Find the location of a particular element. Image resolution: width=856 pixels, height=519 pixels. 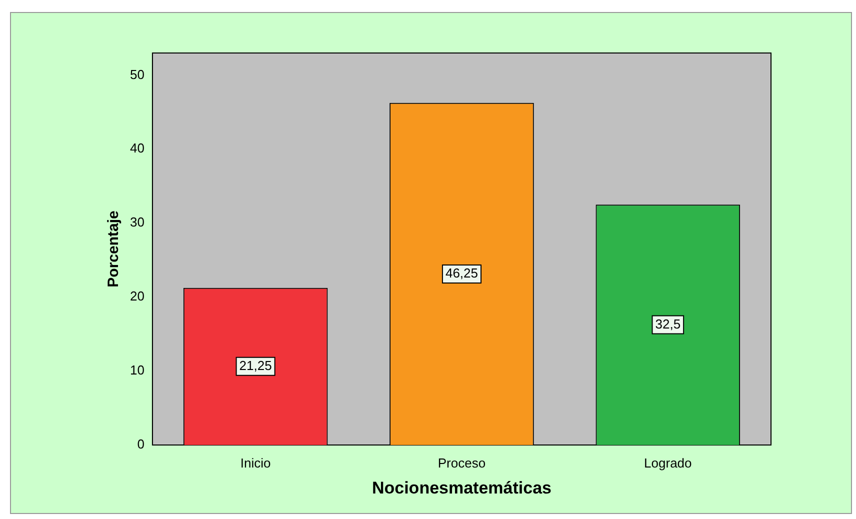

x-axis-title: Nocionesmatemáticas is located at coordinates (462, 488).